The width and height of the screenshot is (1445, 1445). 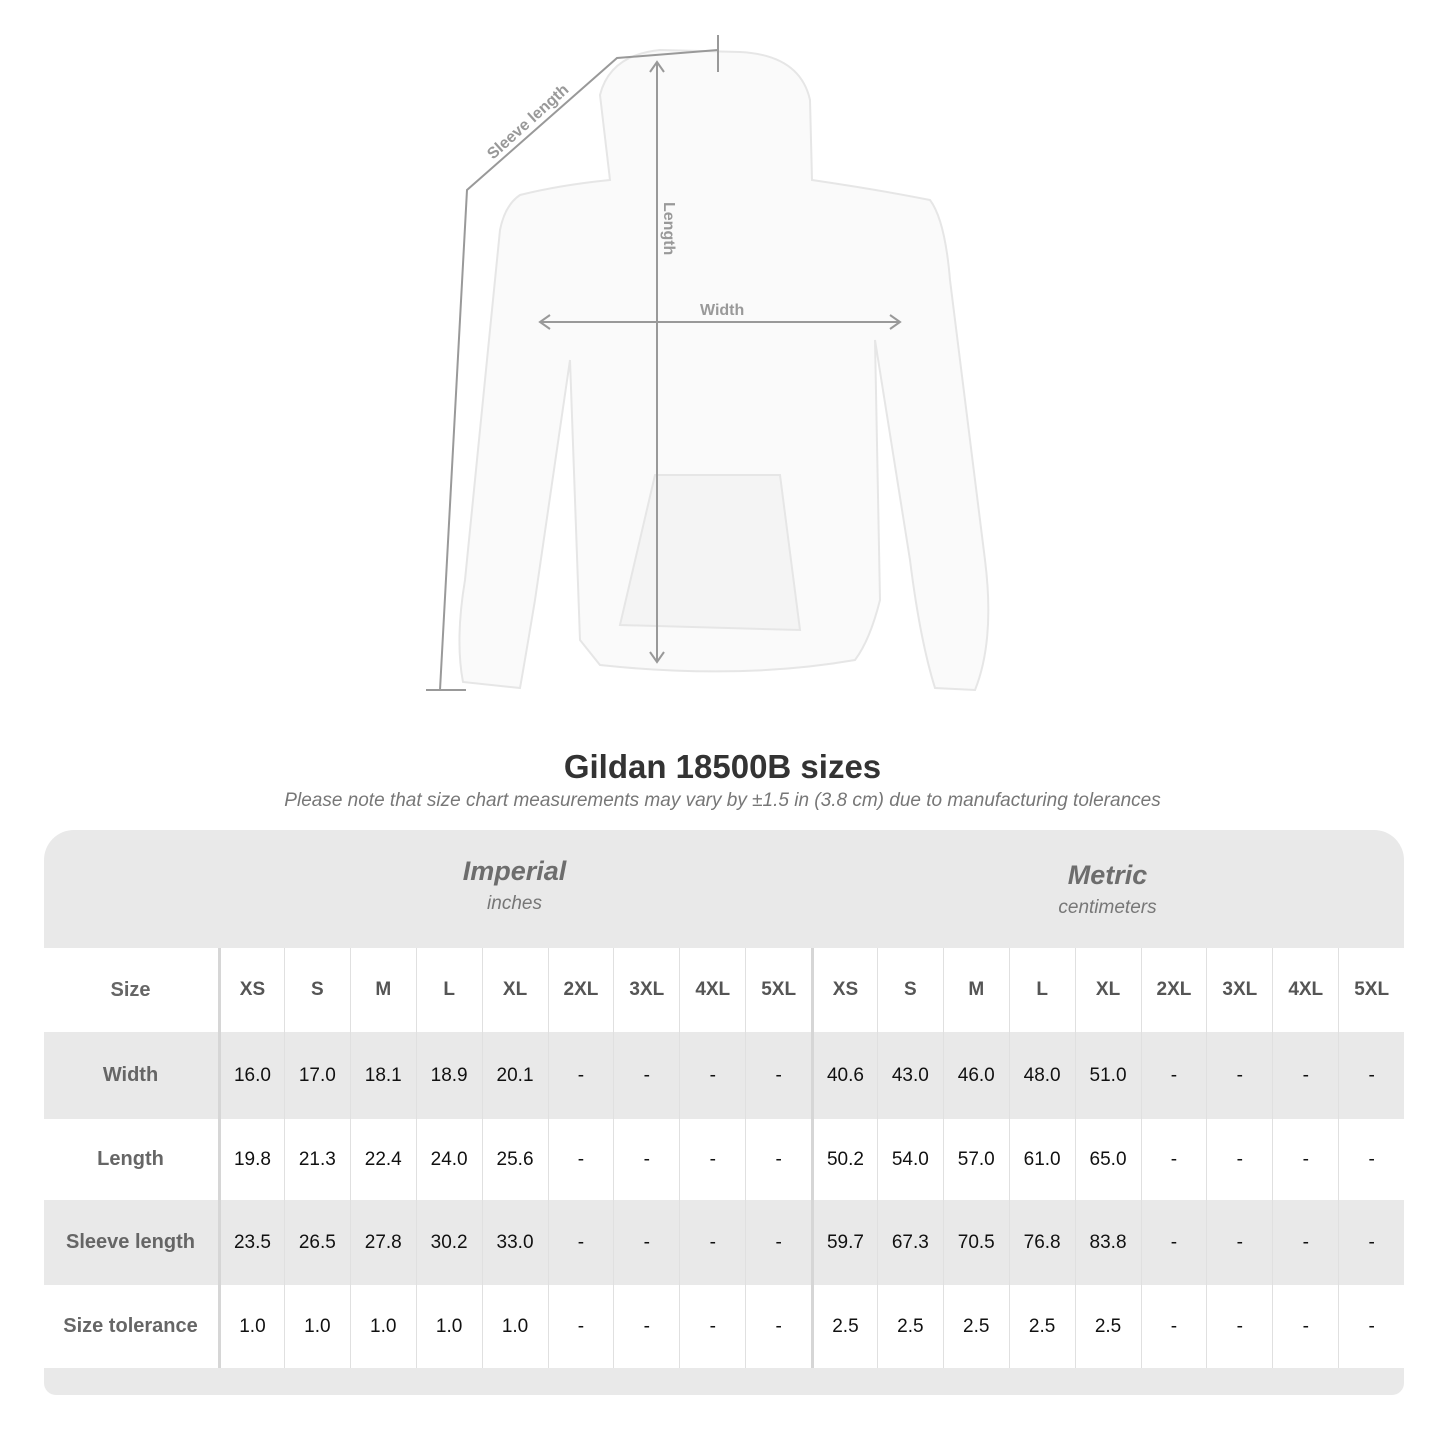 What do you see at coordinates (316, 1075) in the screenshot?
I see `table-cell: 17.0` at bounding box center [316, 1075].